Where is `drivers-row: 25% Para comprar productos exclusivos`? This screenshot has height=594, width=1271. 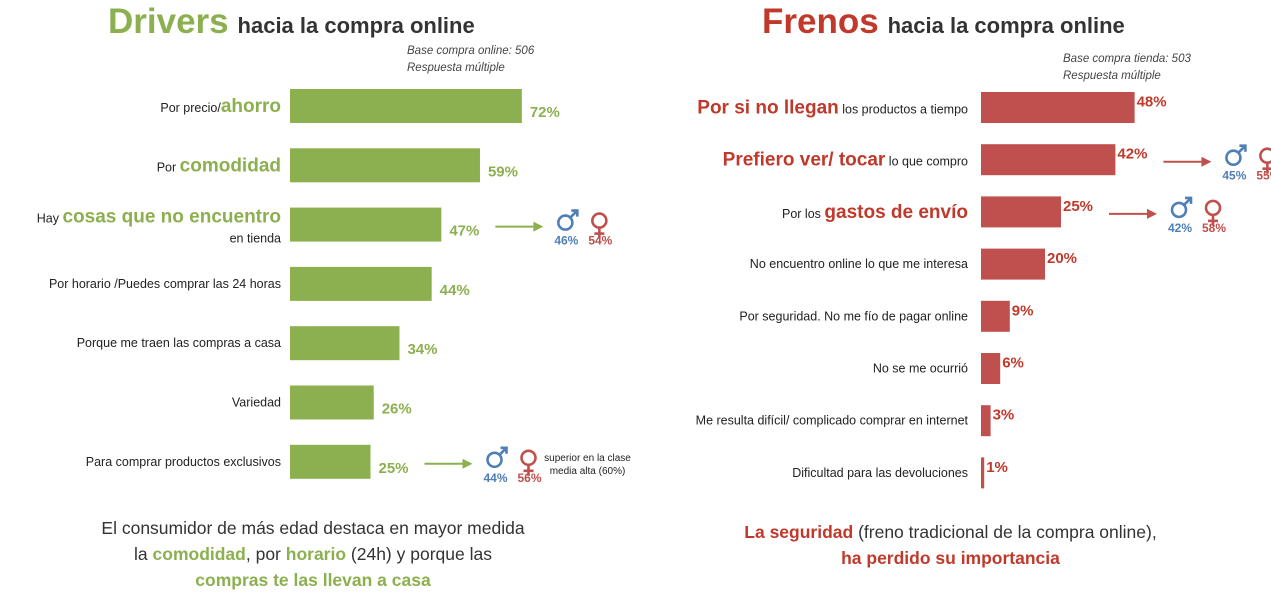
drivers-row: 25% Para comprar productos exclusivos is located at coordinates (247, 461).